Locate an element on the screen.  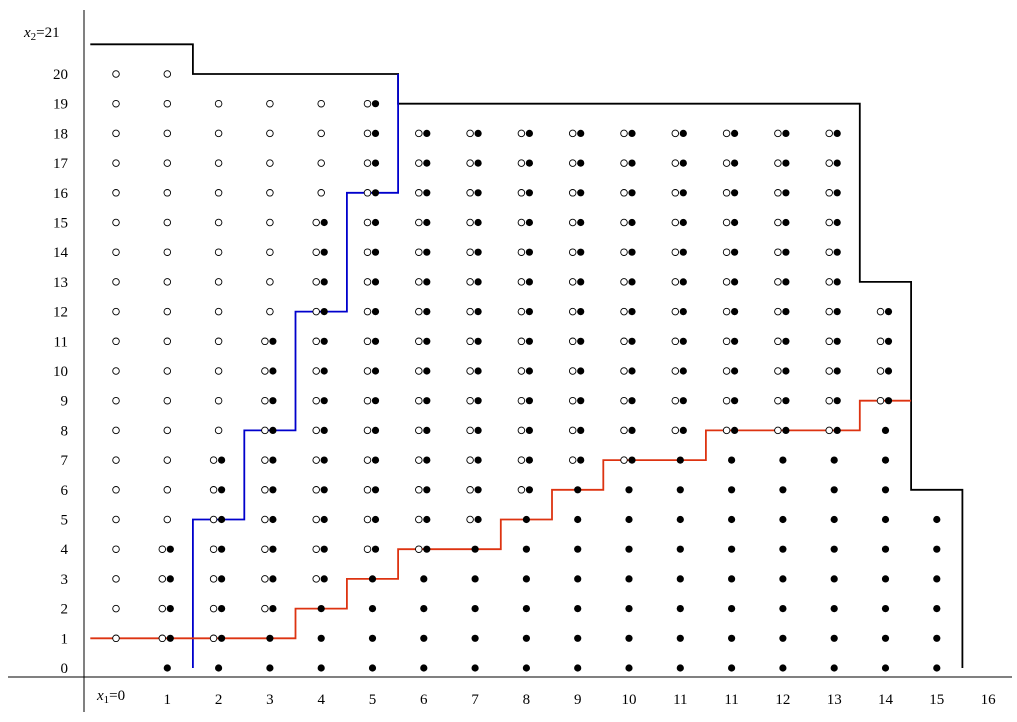
y-tick-label: 6 is located at coordinates (65, 491).